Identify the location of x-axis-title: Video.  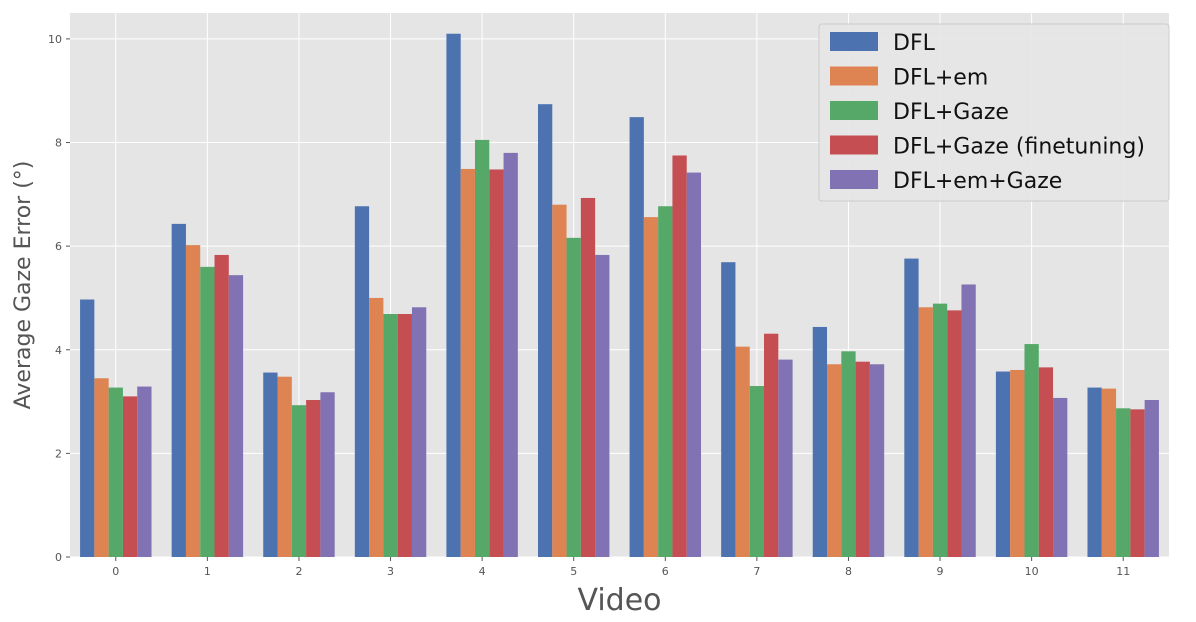
(619, 600).